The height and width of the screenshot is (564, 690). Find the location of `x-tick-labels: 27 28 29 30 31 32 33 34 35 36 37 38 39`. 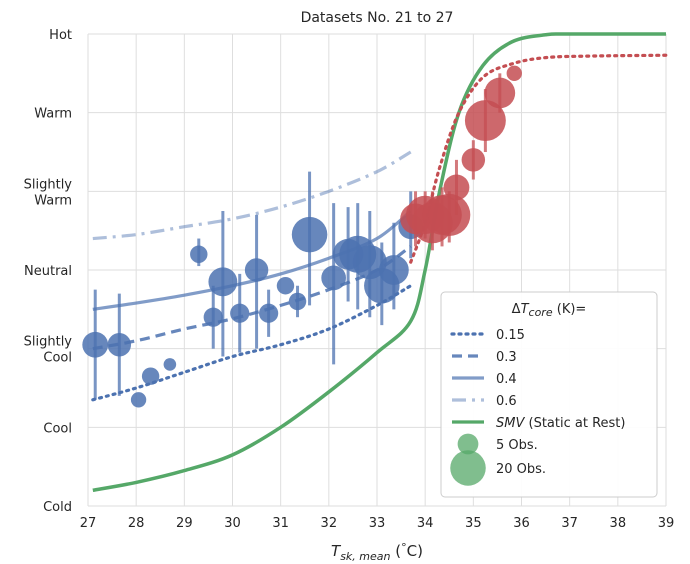

x-tick-labels: 27 28 29 30 31 32 33 34 35 36 37 38 39 is located at coordinates (377, 523).